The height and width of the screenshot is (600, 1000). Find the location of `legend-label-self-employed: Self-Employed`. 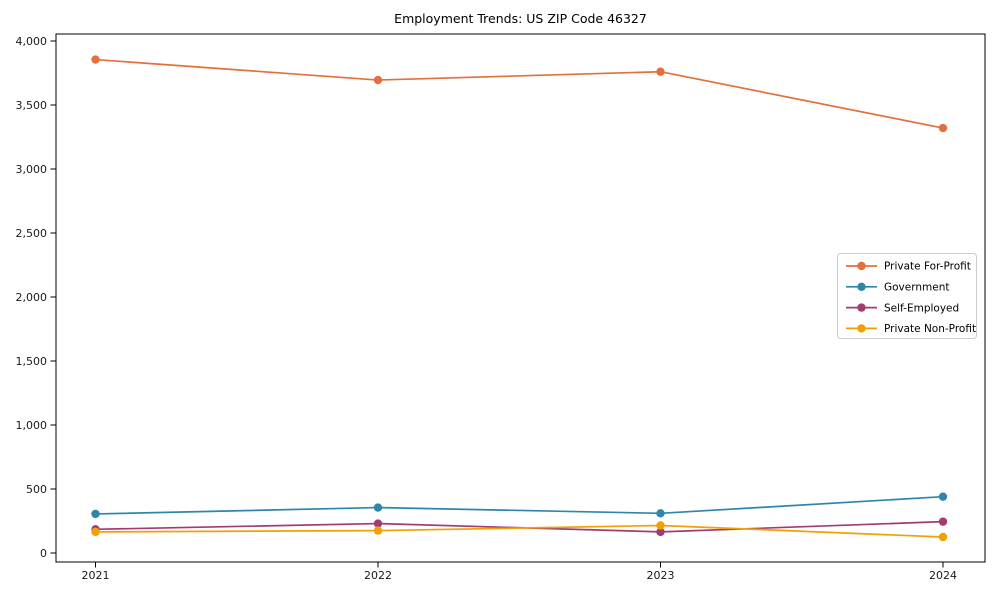

legend-label-self-employed: Self-Employed is located at coordinates (921, 308).